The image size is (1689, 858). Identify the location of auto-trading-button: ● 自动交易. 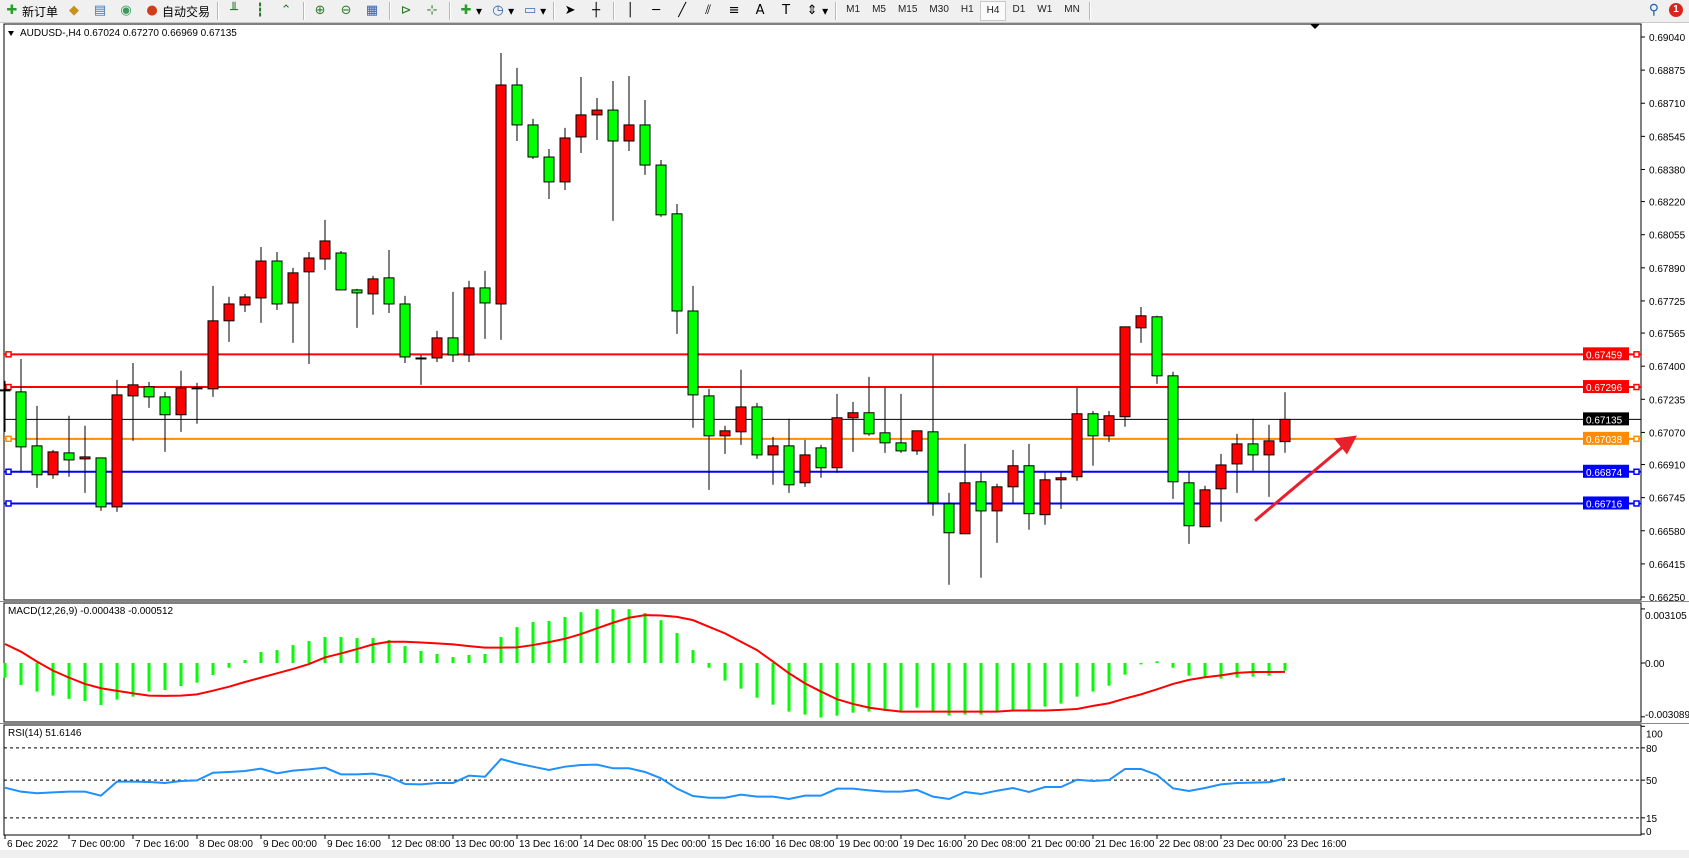
(177, 11).